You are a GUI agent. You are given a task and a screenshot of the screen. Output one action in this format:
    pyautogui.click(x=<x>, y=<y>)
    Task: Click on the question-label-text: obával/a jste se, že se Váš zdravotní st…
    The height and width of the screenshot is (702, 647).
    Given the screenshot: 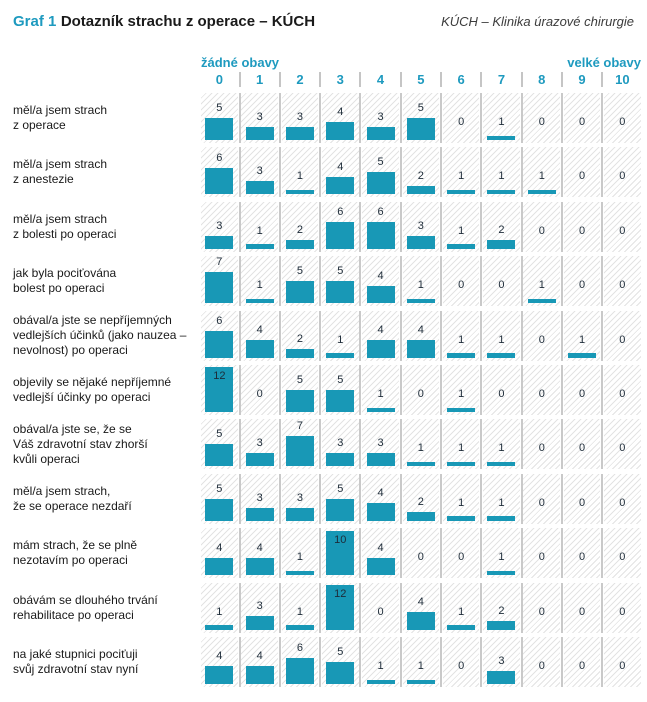 What is the action you would take?
    pyautogui.click(x=80, y=443)
    